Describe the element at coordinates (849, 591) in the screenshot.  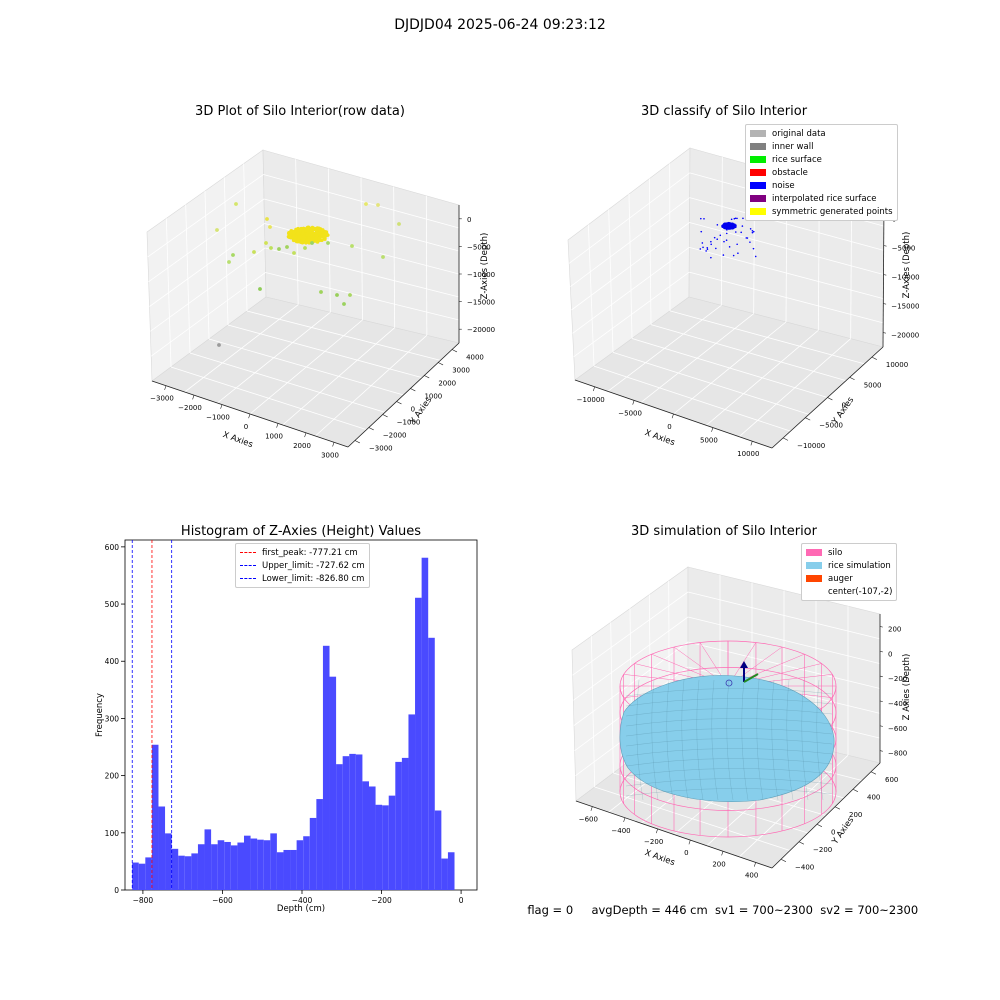
I see `legend-item: center(-107,-2)` at that location.